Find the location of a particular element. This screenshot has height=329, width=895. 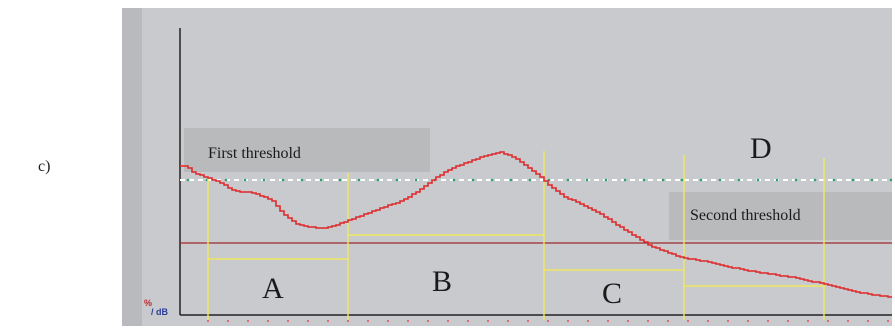

panel-label: c) is located at coordinates (44, 166).